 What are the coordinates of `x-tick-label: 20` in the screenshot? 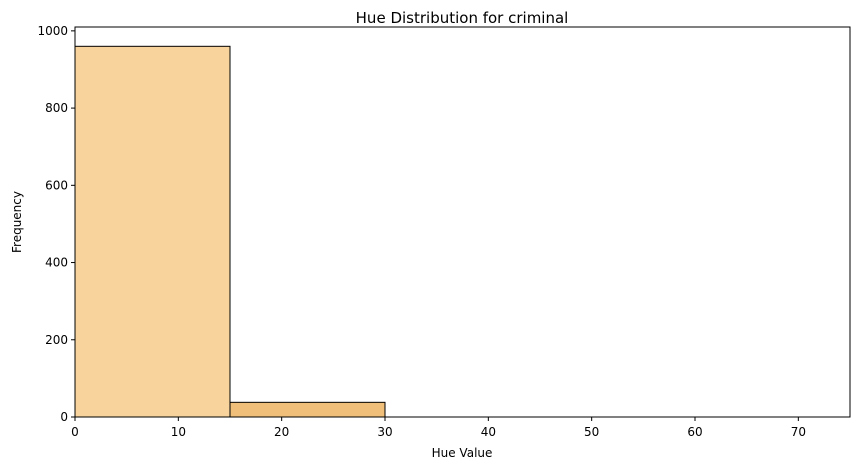 It's located at (281, 432).